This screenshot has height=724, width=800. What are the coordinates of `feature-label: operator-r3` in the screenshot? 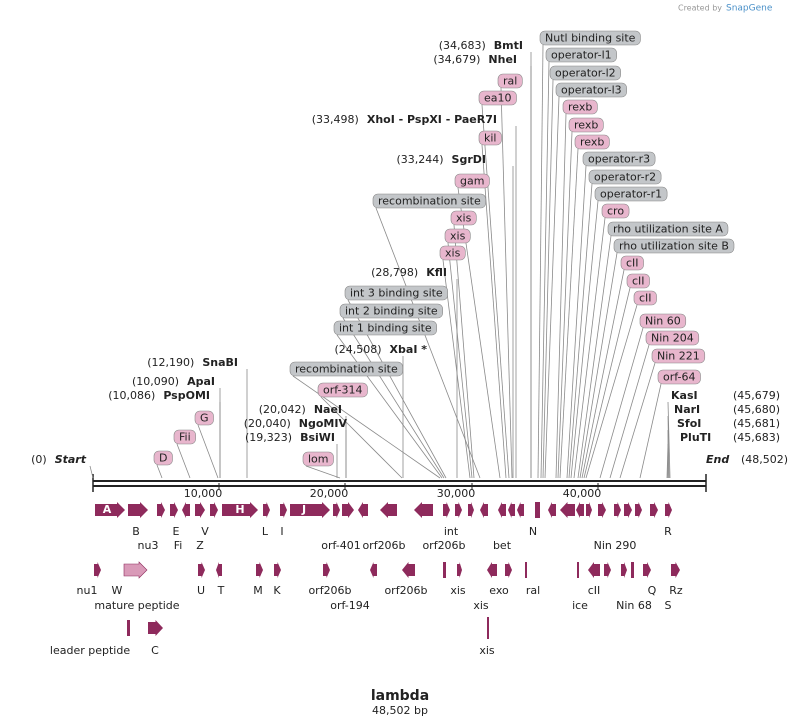 It's located at (611, 315).